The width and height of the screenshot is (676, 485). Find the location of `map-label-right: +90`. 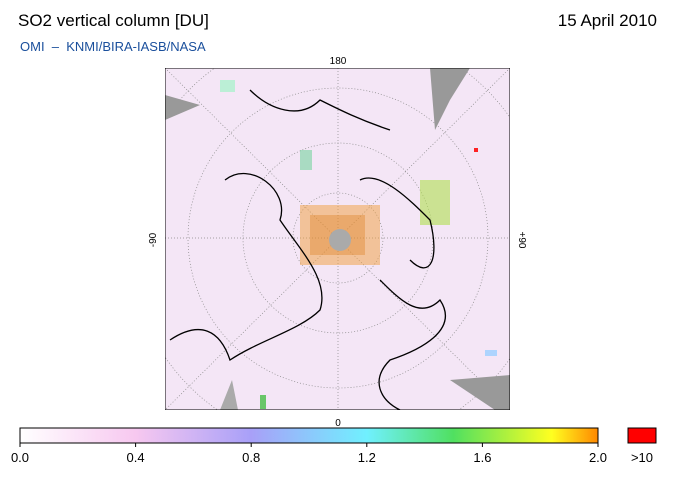

map-label-right: +90 is located at coordinates (521, 240).